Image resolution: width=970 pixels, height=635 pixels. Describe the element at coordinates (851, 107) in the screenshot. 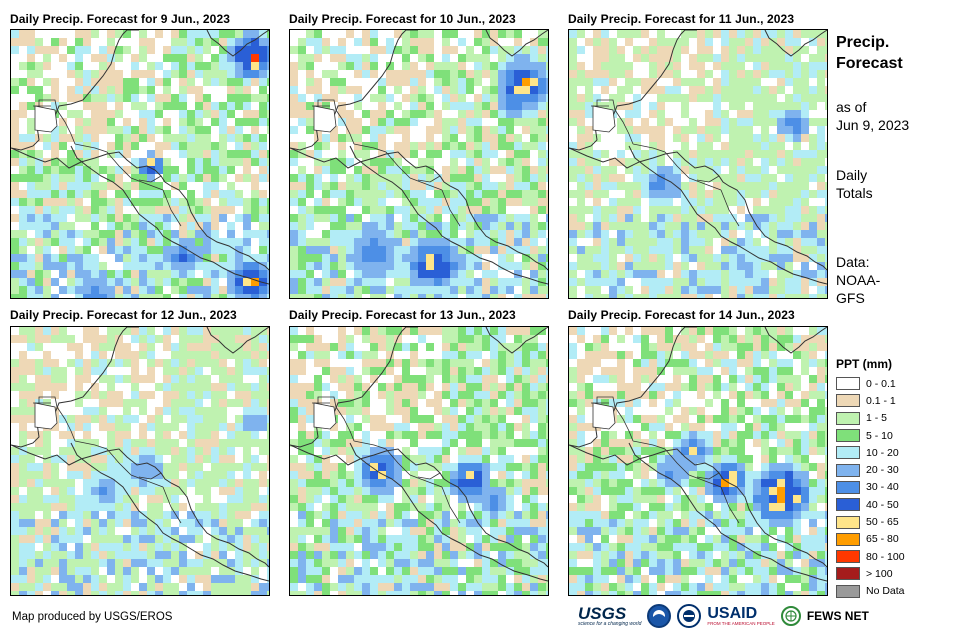

I see `asof-label: as of` at that location.